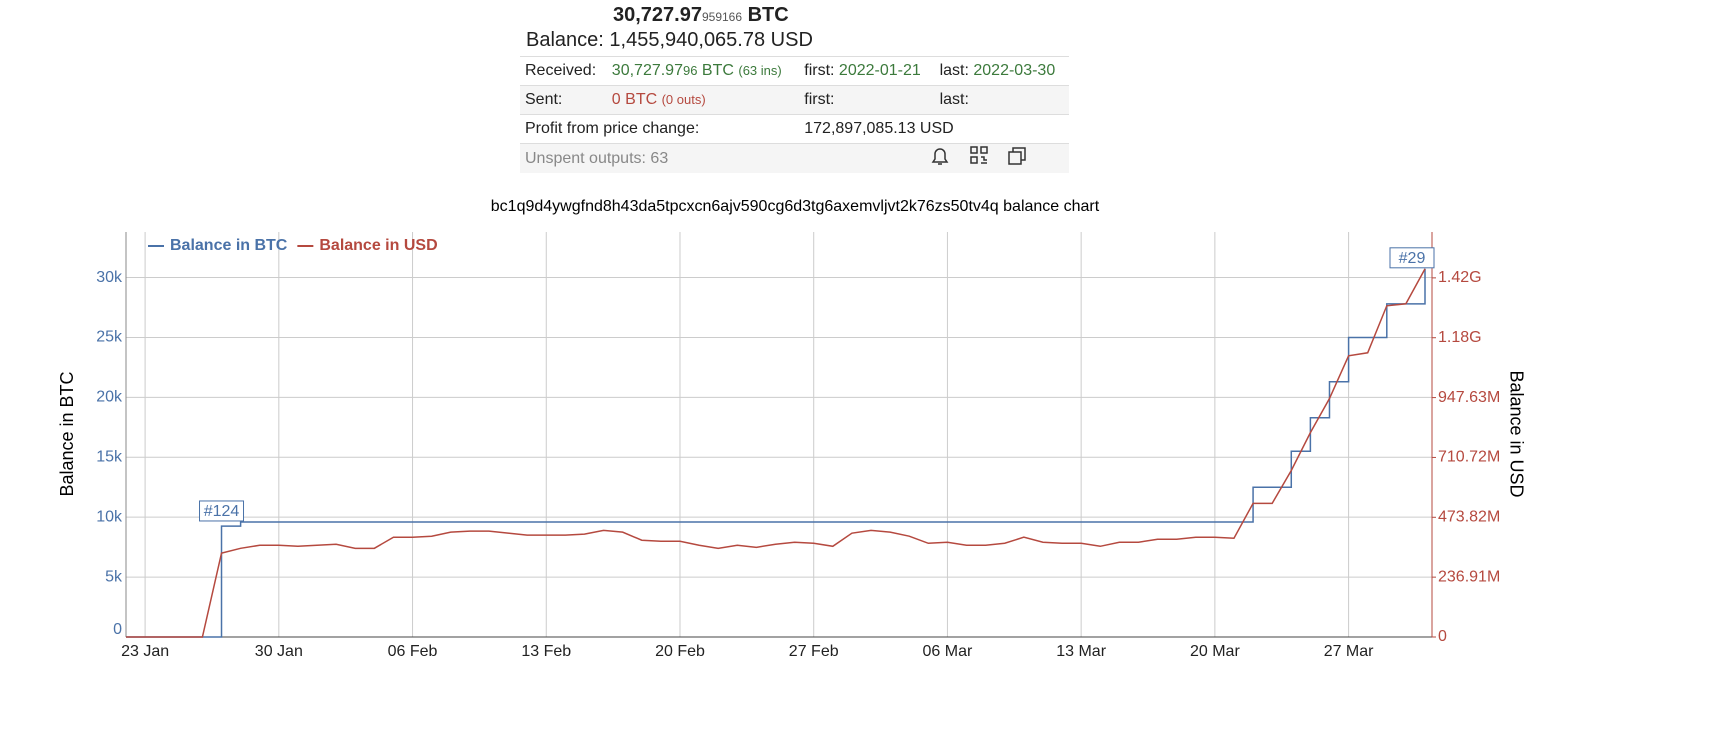 The width and height of the screenshot is (1720, 745). Describe the element at coordinates (1469, 397) in the screenshot. I see `y2-tick-label: 947.63M` at that location.